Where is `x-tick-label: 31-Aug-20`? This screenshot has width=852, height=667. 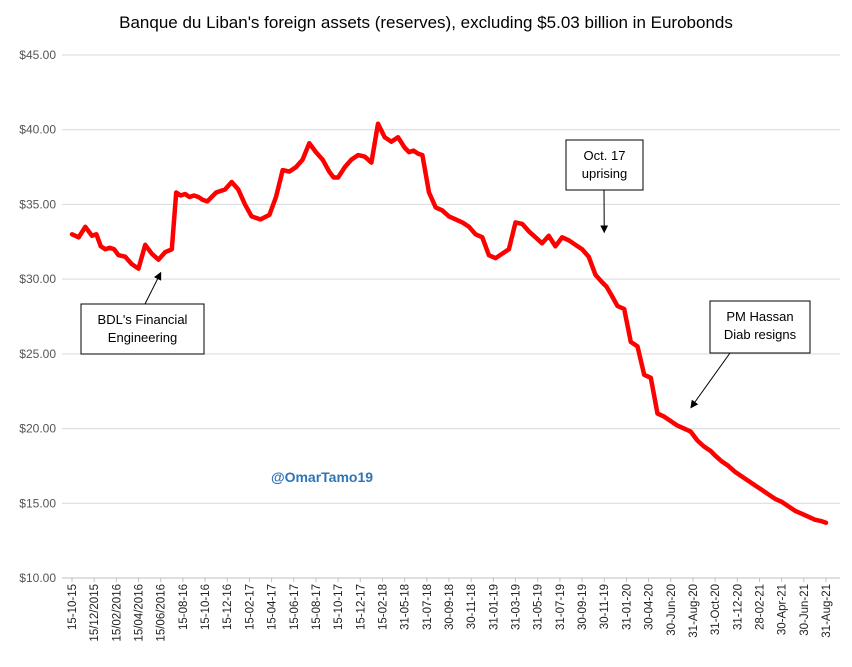 x-tick-label: 31-Aug-20 is located at coordinates (694, 611).